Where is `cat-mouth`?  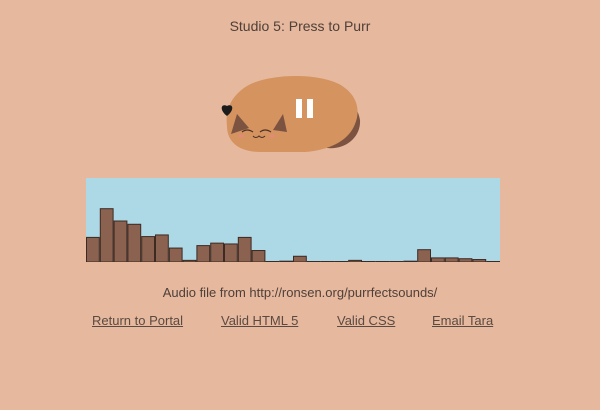
cat-mouth is located at coordinates (259, 136).